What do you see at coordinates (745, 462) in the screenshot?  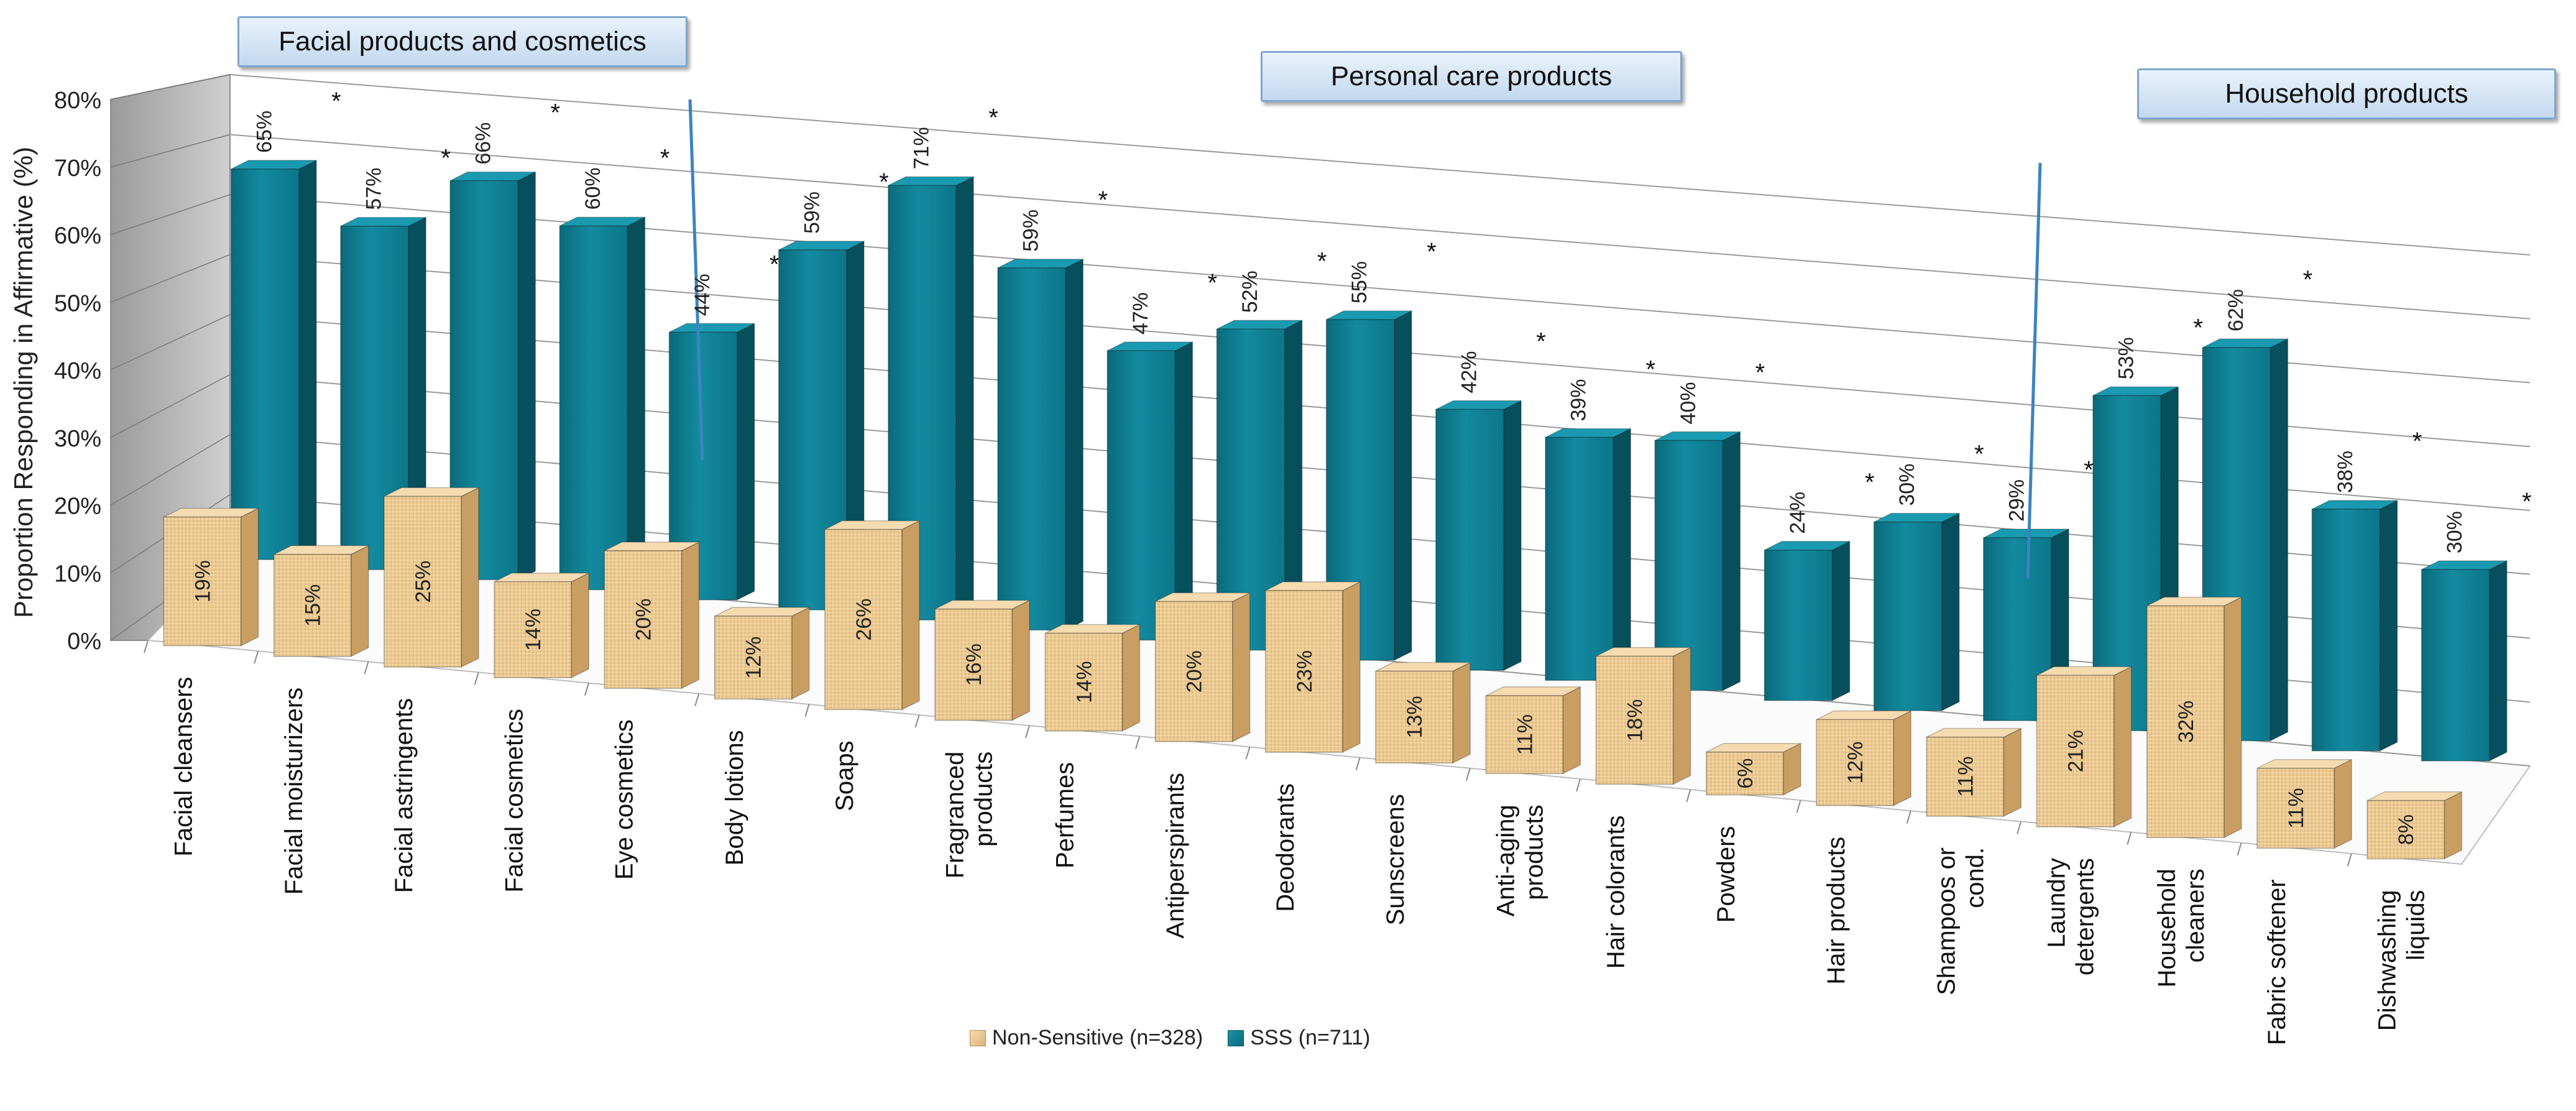 I see `bar-sss-eye-cosmetics-side` at bounding box center [745, 462].